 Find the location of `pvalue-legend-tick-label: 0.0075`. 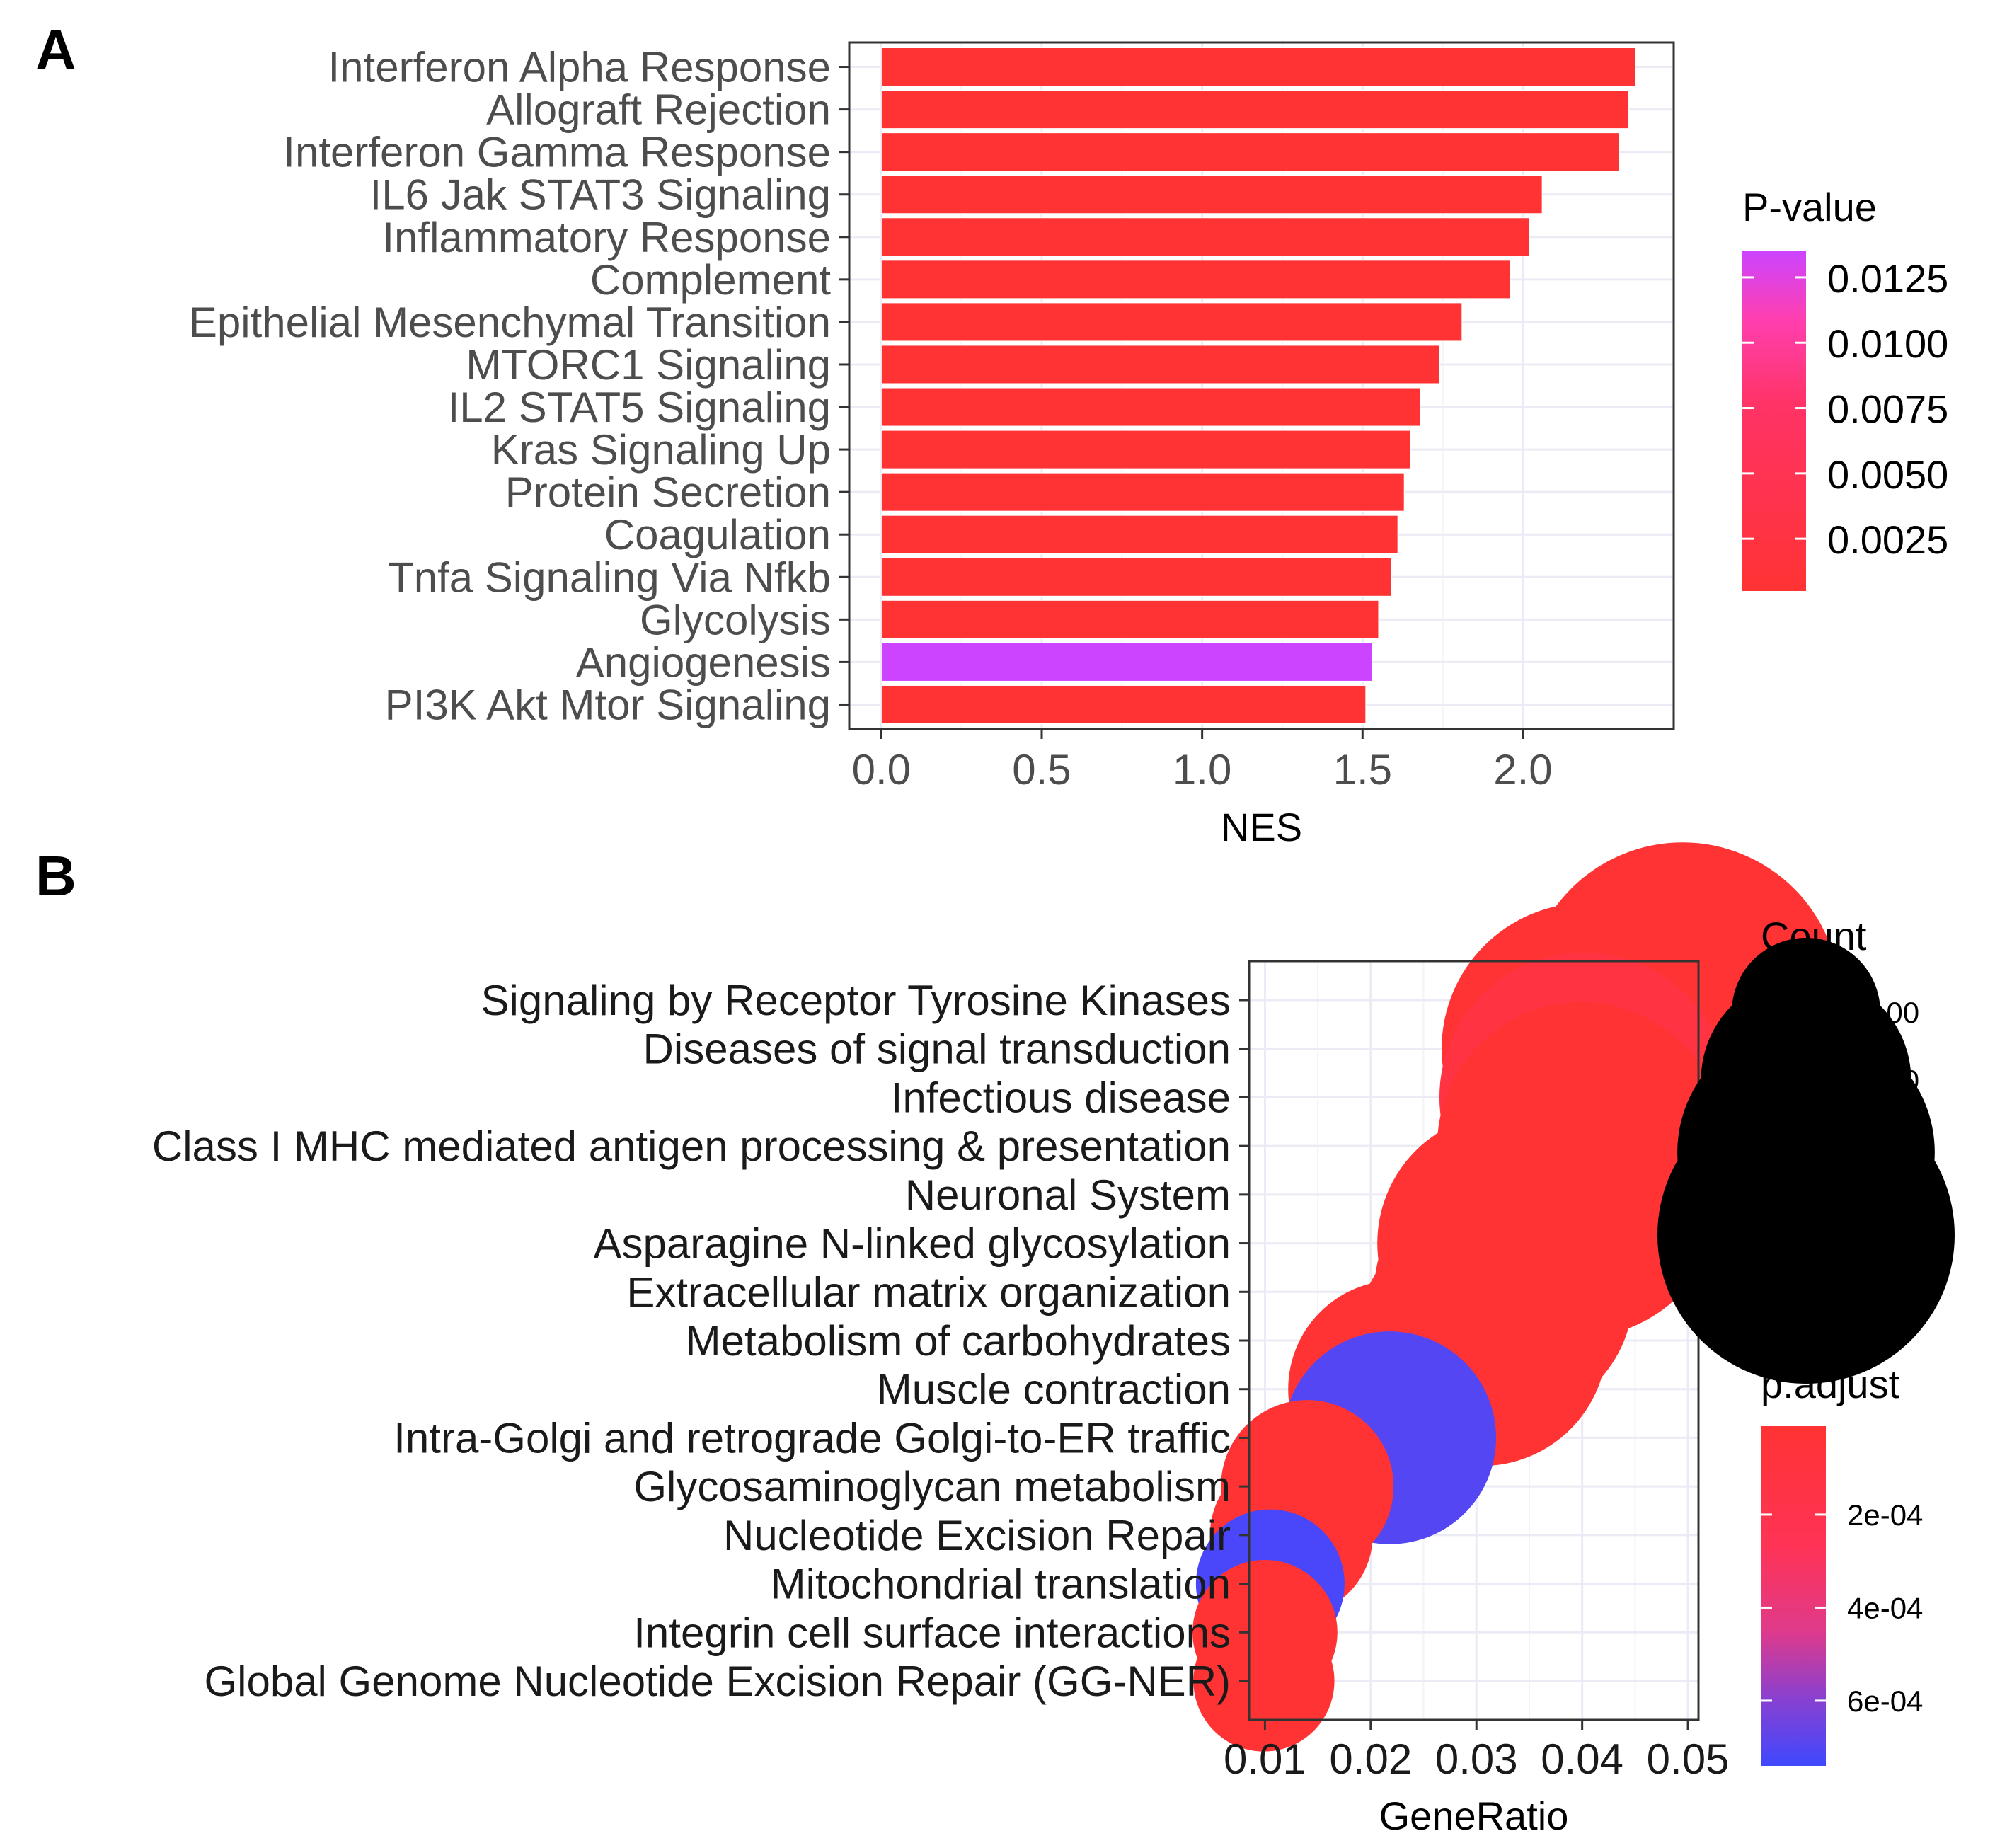

pvalue-legend-tick-label: 0.0075 is located at coordinates (1888, 409).